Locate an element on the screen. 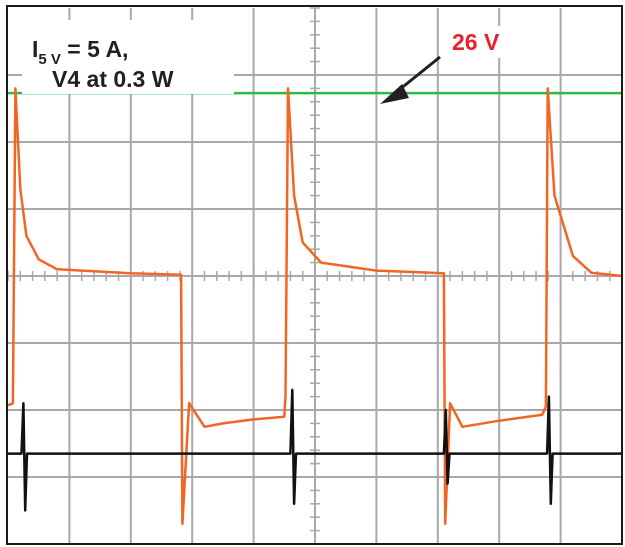 This screenshot has width=625, height=547. voltage-arrow-head is located at coordinates (394, 94).